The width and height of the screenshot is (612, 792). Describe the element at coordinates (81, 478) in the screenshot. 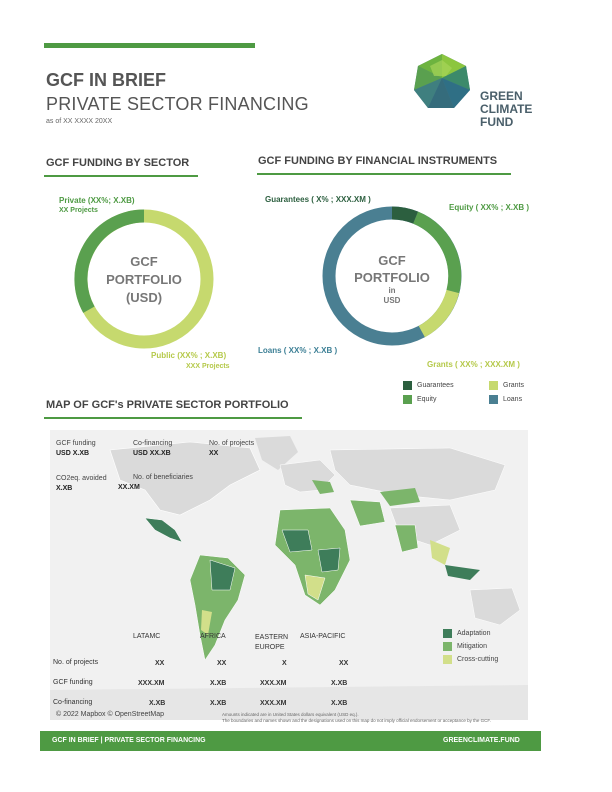

I see `map-co2-label: CO2eq. avoided` at that location.